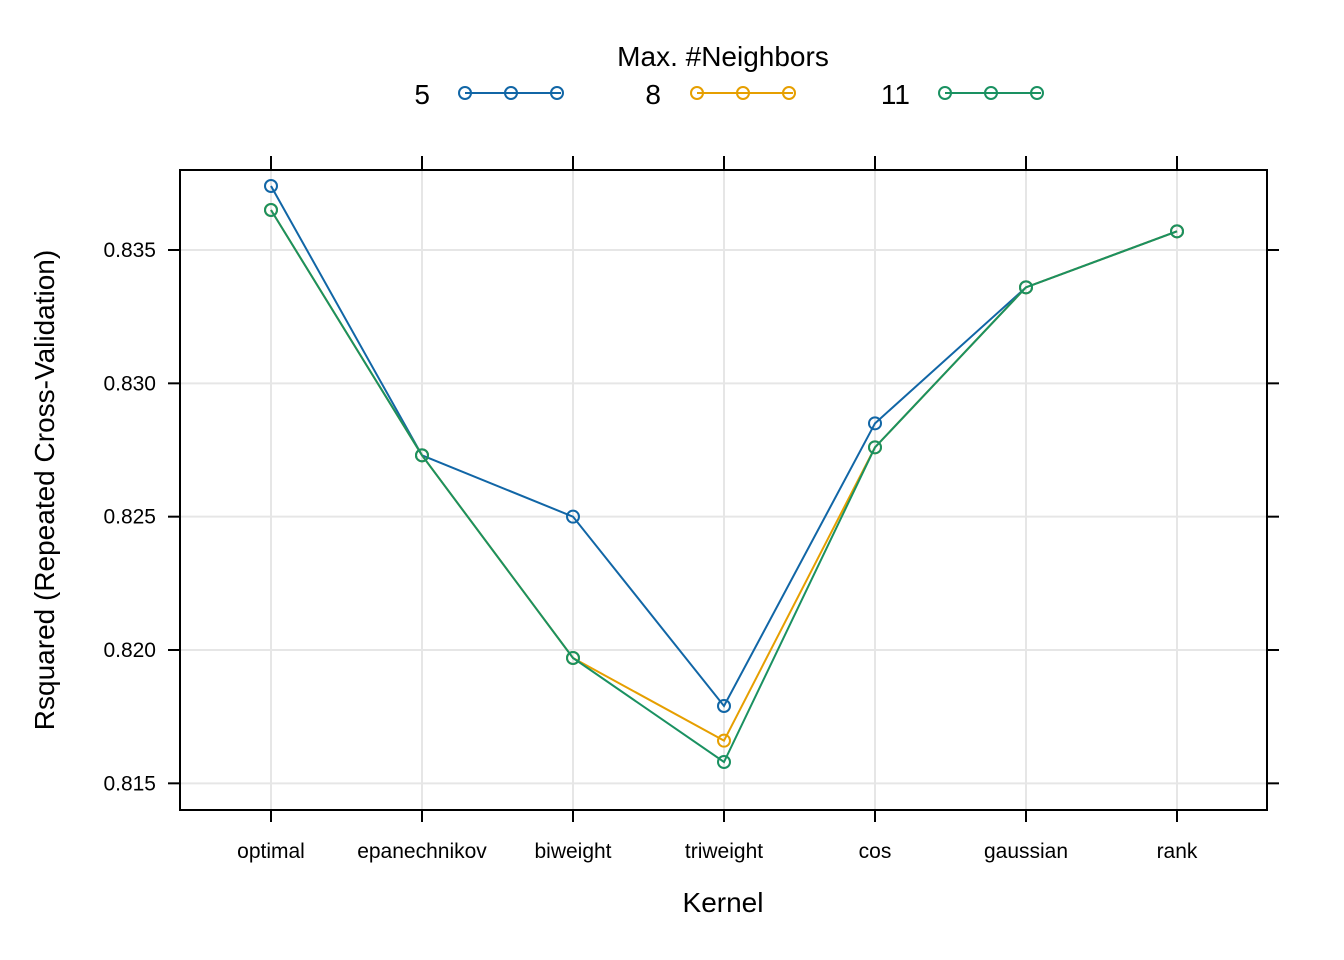 This screenshot has width=1344, height=960. I want to click on y-tick-label: 0.835, so click(129, 250).